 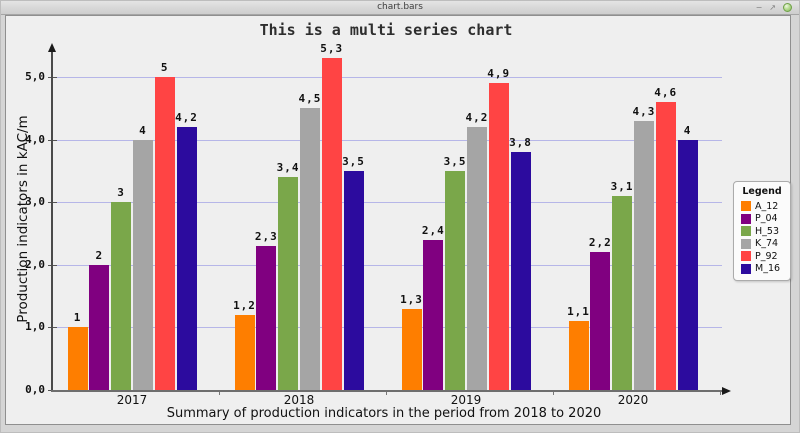 What do you see at coordinates (288, 168) in the screenshot?
I see `bar-value-label: 3,4` at bounding box center [288, 168].